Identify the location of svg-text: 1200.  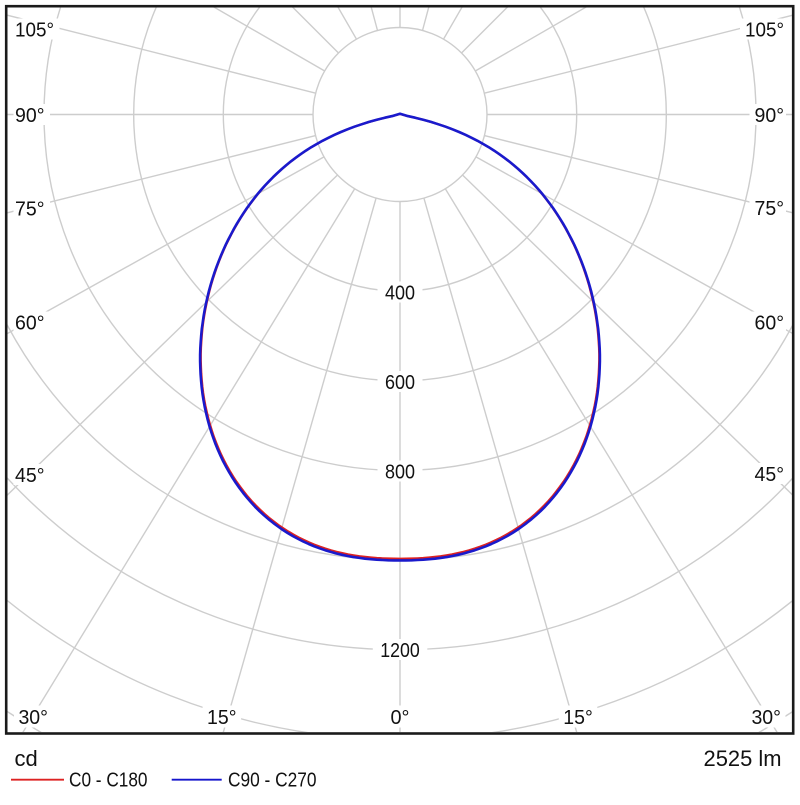
(400, 650).